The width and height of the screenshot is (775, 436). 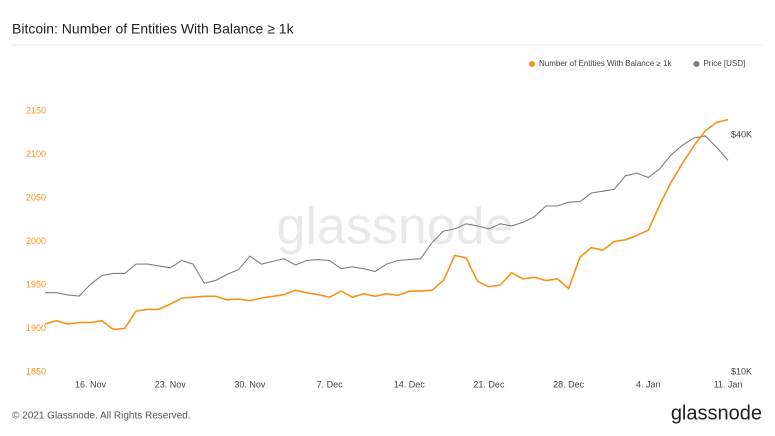 I want to click on x-tick-label: 21. Dec, so click(x=489, y=384).